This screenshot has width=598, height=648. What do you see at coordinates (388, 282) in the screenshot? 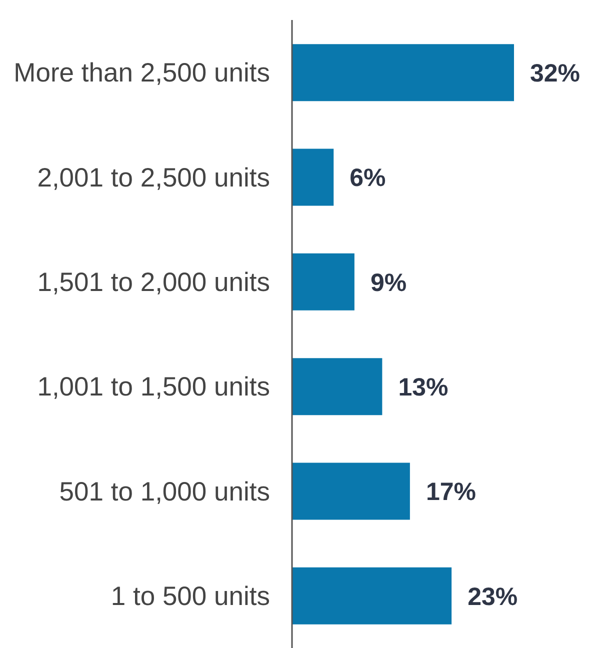
I see `data-label: 9%` at bounding box center [388, 282].